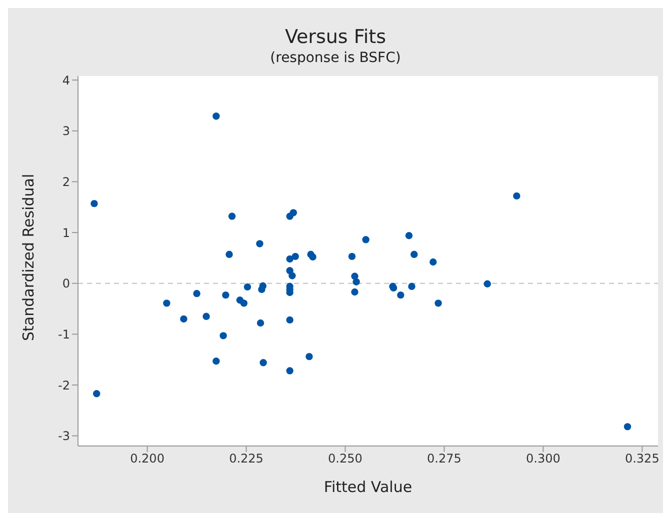 This screenshot has width=671, height=521. Describe the element at coordinates (66, 131) in the screenshot. I see `y-tick-label: 3` at that location.